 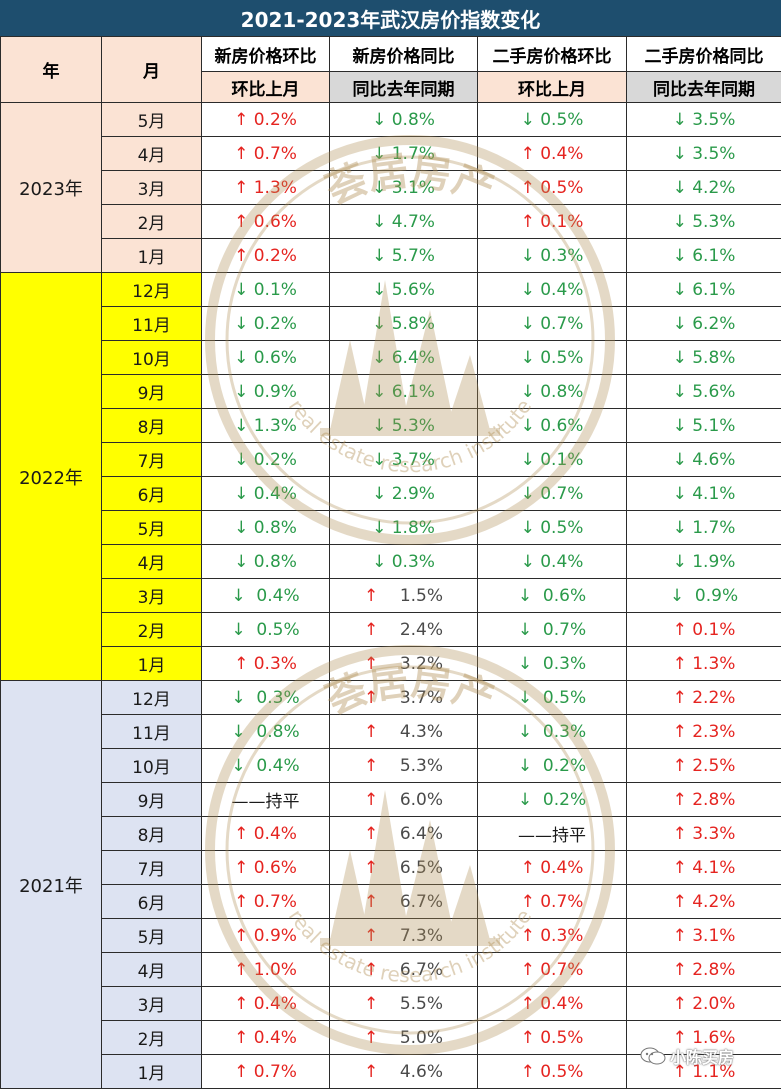 I want to click on year-cell: 2023年, so click(x=51, y=187).